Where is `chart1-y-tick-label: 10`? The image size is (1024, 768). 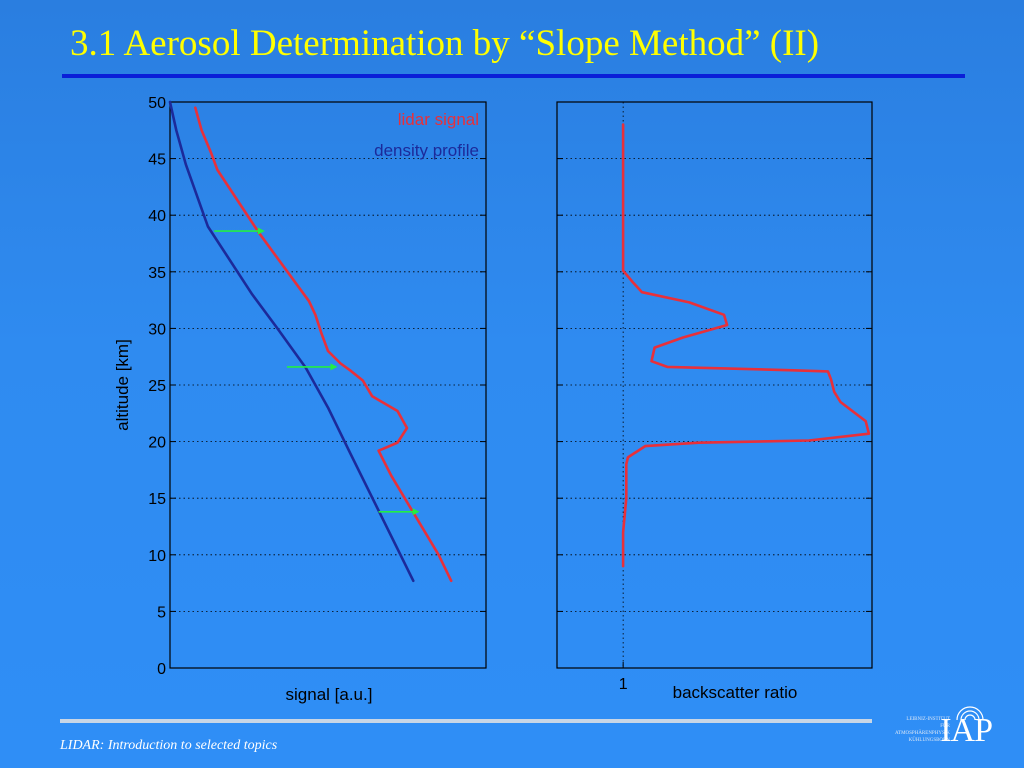 chart1-y-tick-label: 10 is located at coordinates (157, 556).